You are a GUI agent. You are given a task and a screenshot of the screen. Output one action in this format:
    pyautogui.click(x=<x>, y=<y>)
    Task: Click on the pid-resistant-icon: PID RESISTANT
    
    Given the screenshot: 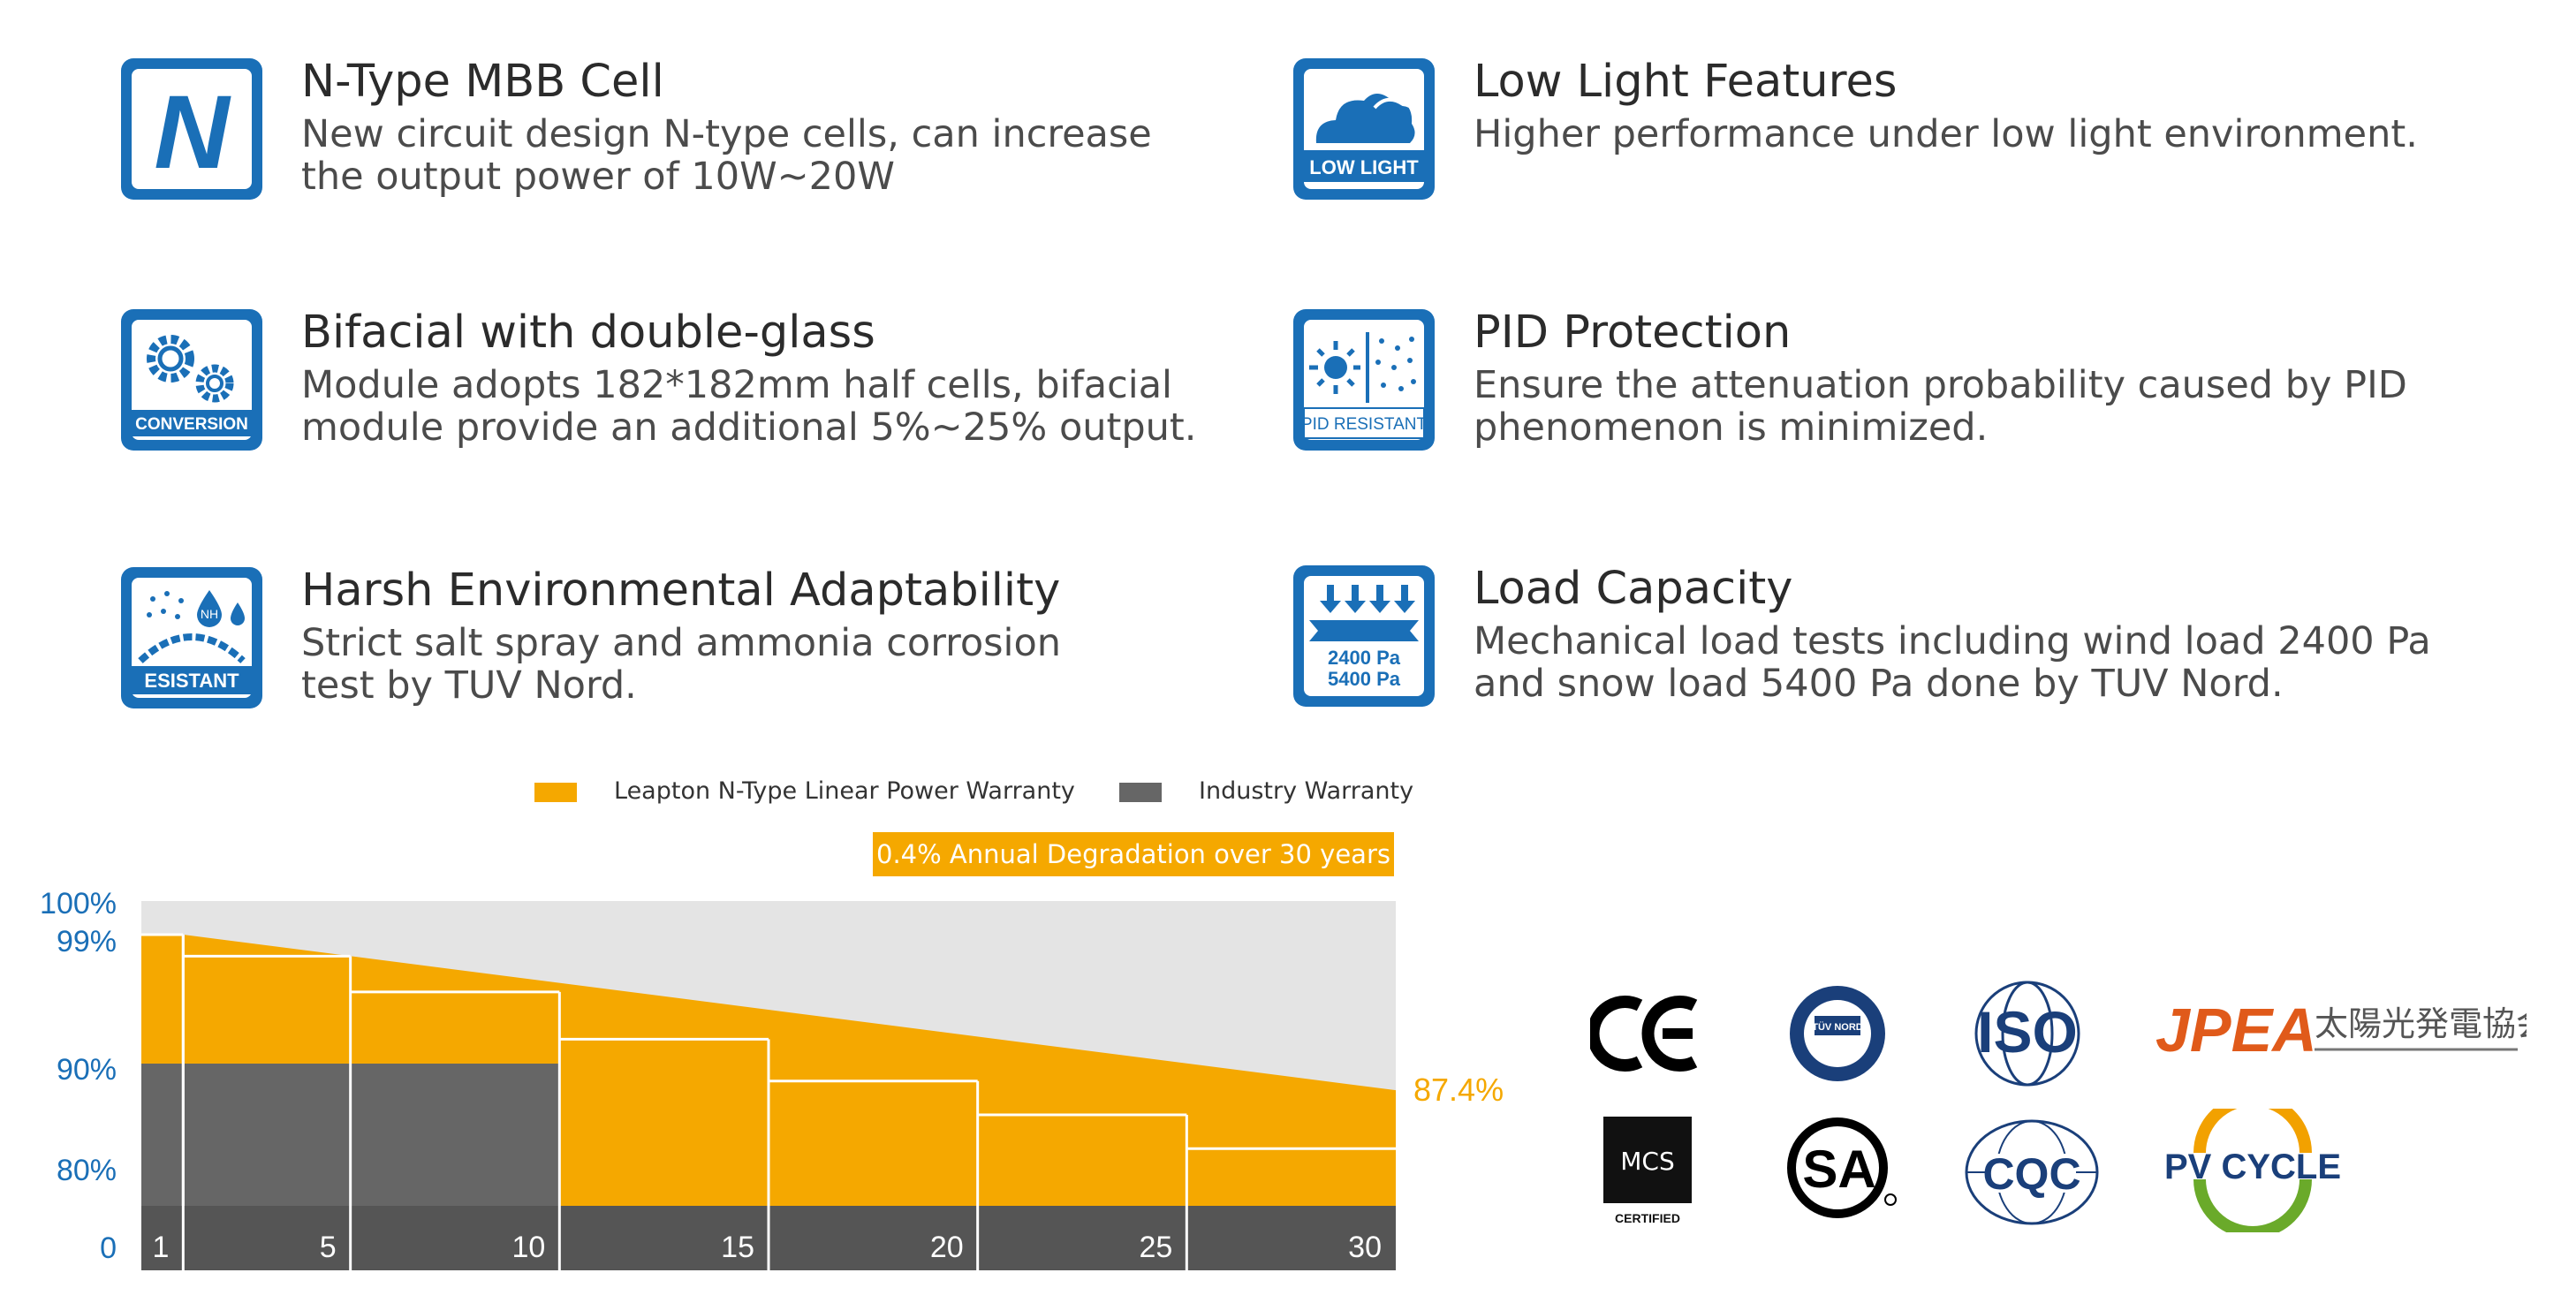 What is the action you would take?
    pyautogui.click(x=1364, y=380)
    